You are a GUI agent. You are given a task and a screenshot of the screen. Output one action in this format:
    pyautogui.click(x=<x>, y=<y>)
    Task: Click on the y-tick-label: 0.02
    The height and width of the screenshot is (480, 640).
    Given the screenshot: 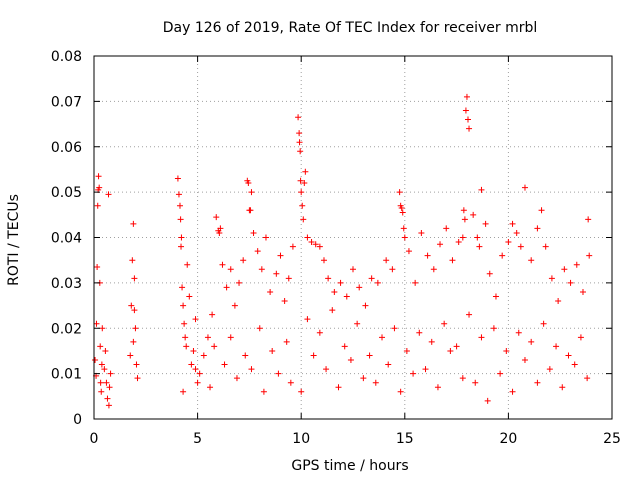 What is the action you would take?
    pyautogui.click(x=66, y=329)
    